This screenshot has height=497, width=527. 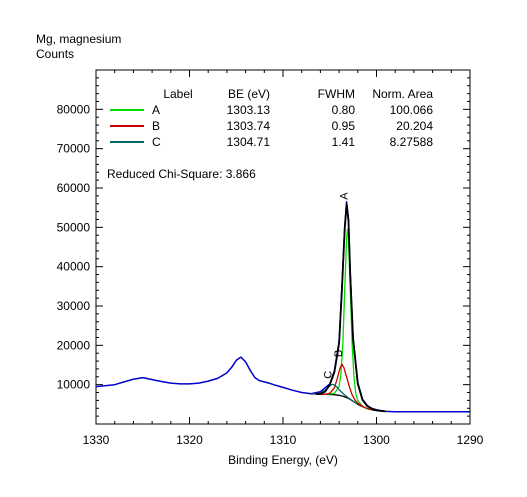 I want to click on y-axis-label: Counts, so click(x=55, y=54).